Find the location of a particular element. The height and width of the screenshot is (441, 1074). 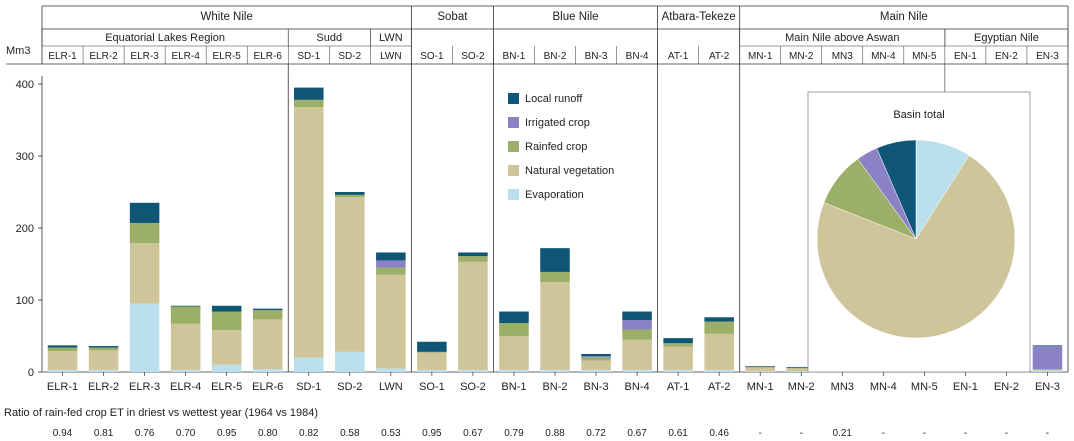

ratio-value: 0.82 is located at coordinates (309, 433).